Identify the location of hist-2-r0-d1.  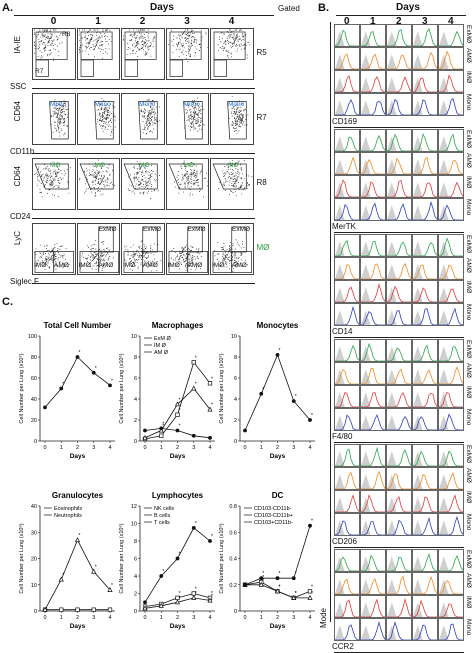
(373, 245).